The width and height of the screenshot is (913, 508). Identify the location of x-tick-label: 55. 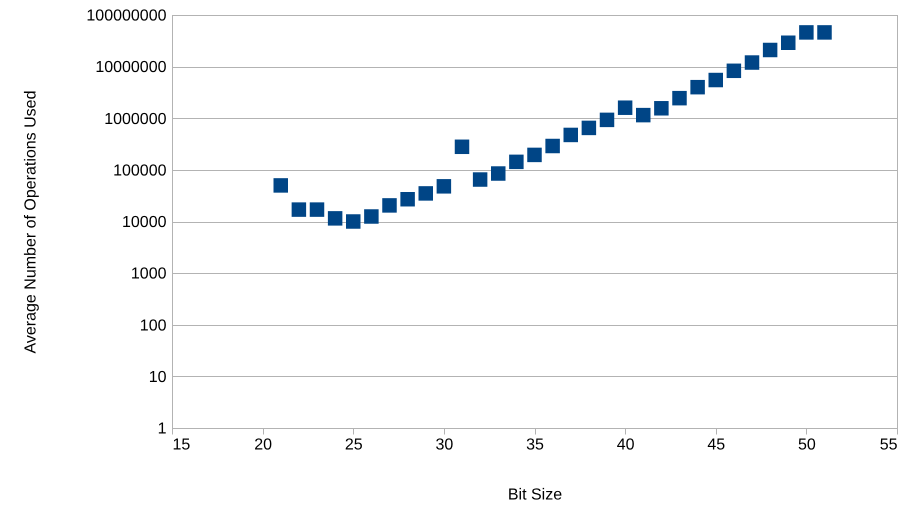
(889, 445).